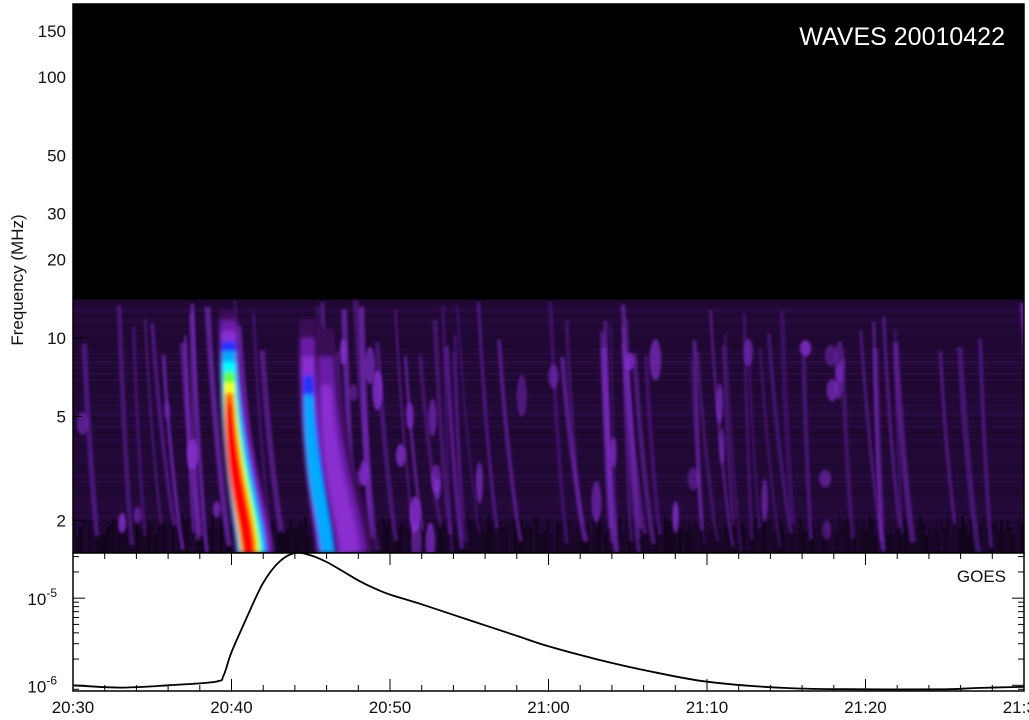 The height and width of the screenshot is (720, 1029). I want to click on time-tick-label: 21:00, so click(548, 707).